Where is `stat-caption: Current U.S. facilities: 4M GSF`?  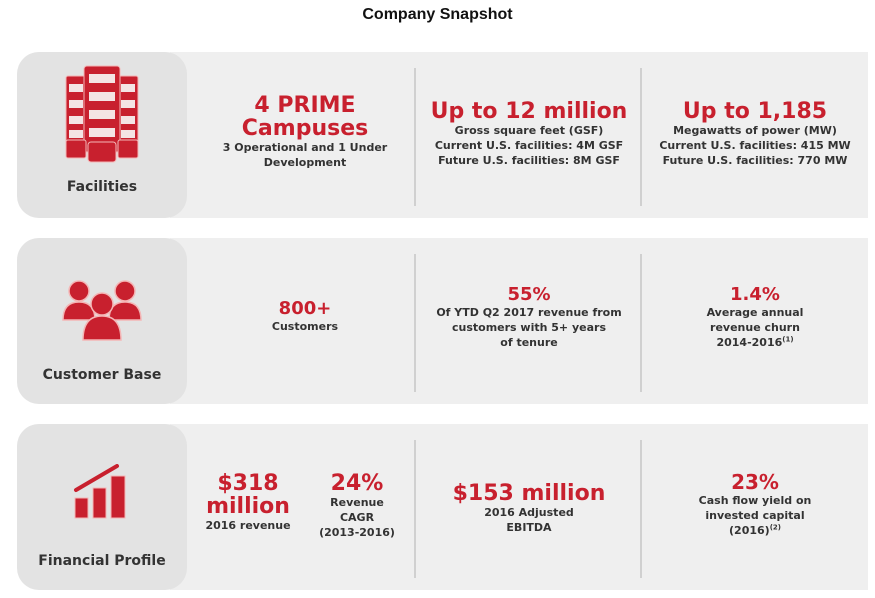 stat-caption: Current U.S. facilities: 4M GSF is located at coordinates (529, 146).